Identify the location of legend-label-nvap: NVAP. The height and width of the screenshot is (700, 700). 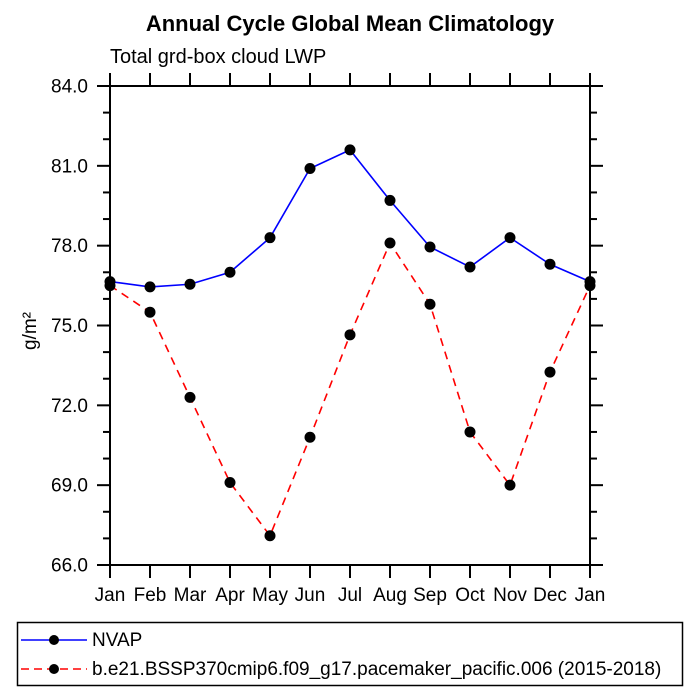
(117, 640).